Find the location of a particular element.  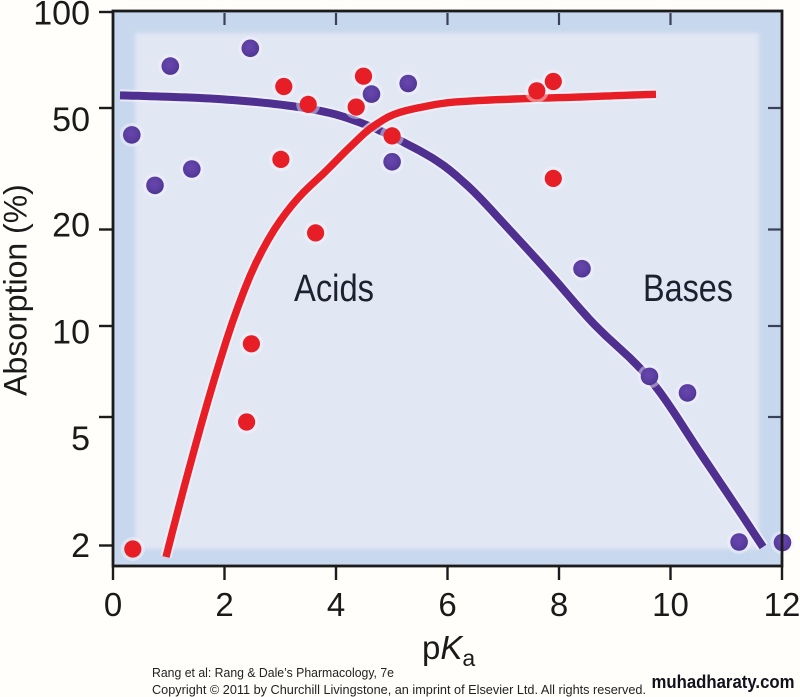

svg-text: Absorption (%) is located at coordinates (17, 290).